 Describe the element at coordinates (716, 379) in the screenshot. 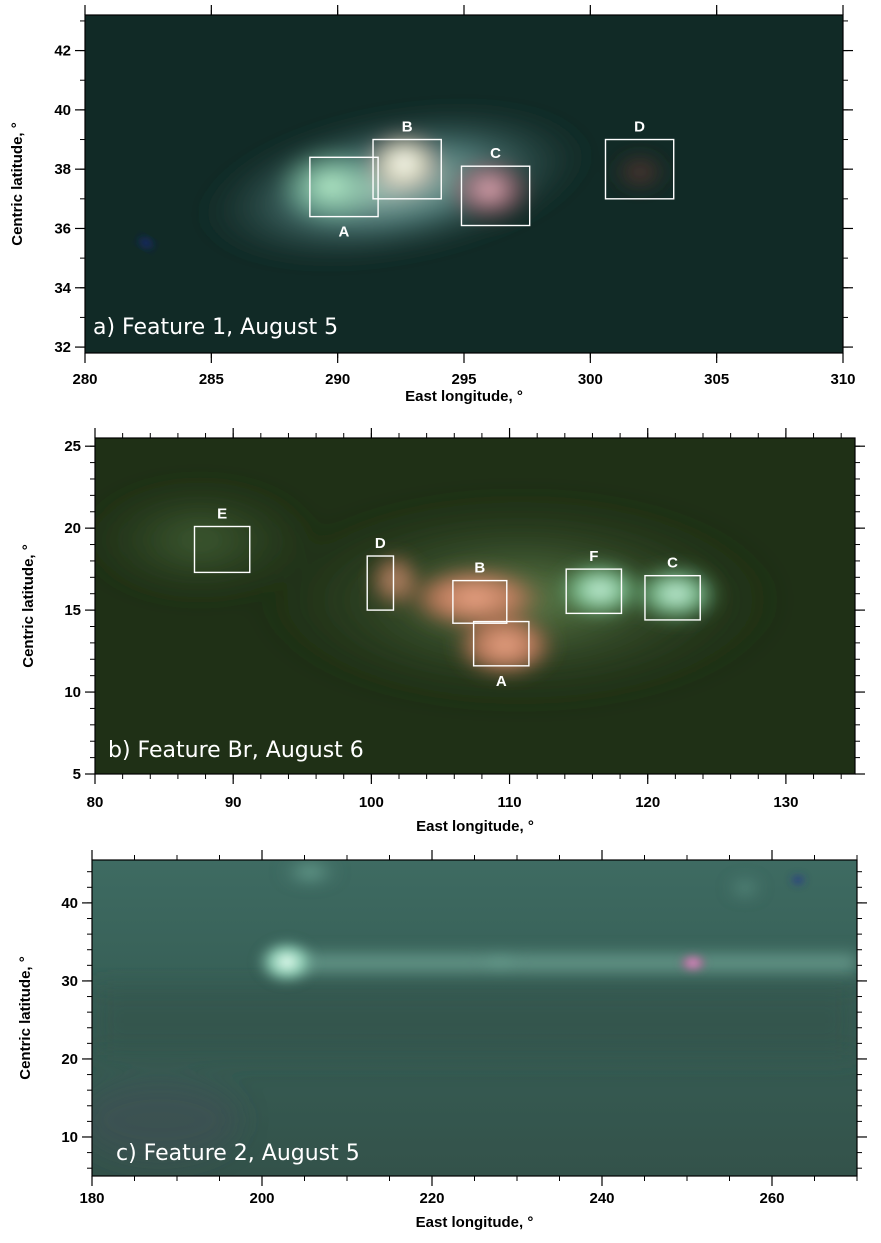

I see `x-tick-label: 305` at that location.